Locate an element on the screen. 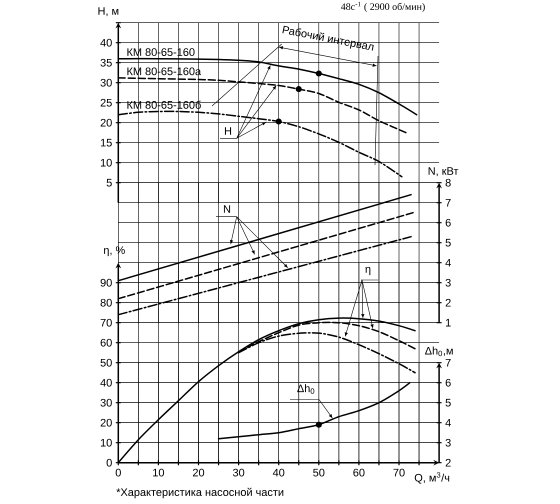  annotation: N is located at coordinates (227, 209).